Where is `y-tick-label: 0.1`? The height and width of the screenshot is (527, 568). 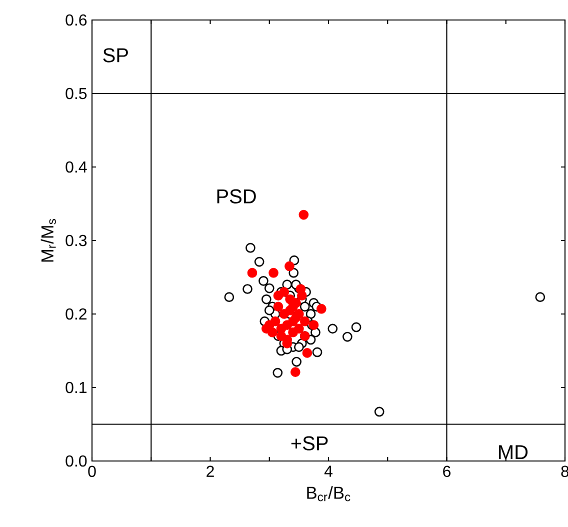
y-tick-label: 0.1 is located at coordinates (76, 388).